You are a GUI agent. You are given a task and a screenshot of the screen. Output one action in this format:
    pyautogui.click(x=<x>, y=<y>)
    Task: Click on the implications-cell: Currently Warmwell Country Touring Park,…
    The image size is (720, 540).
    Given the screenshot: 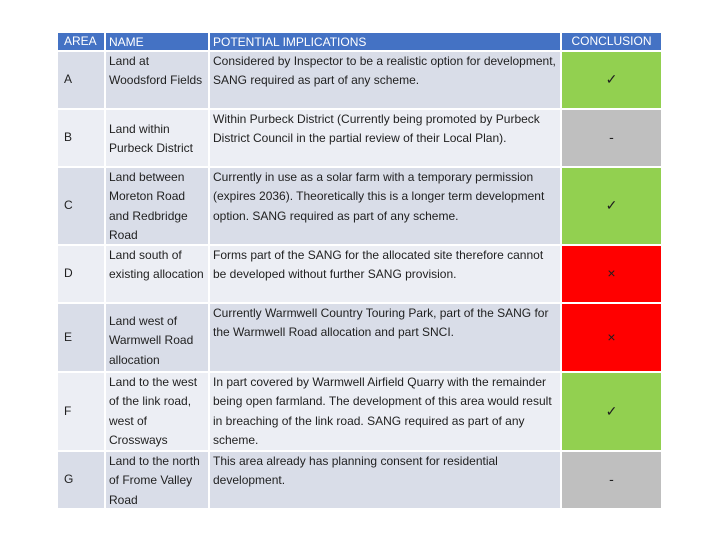 What is the action you would take?
    pyautogui.click(x=386, y=338)
    